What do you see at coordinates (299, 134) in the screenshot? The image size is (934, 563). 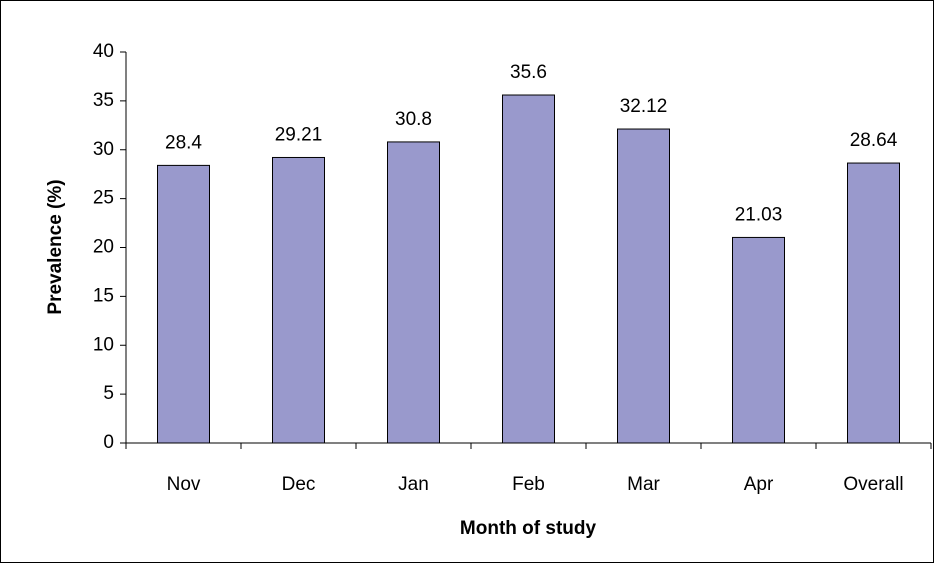 I see `value-label: 29.21` at bounding box center [299, 134].